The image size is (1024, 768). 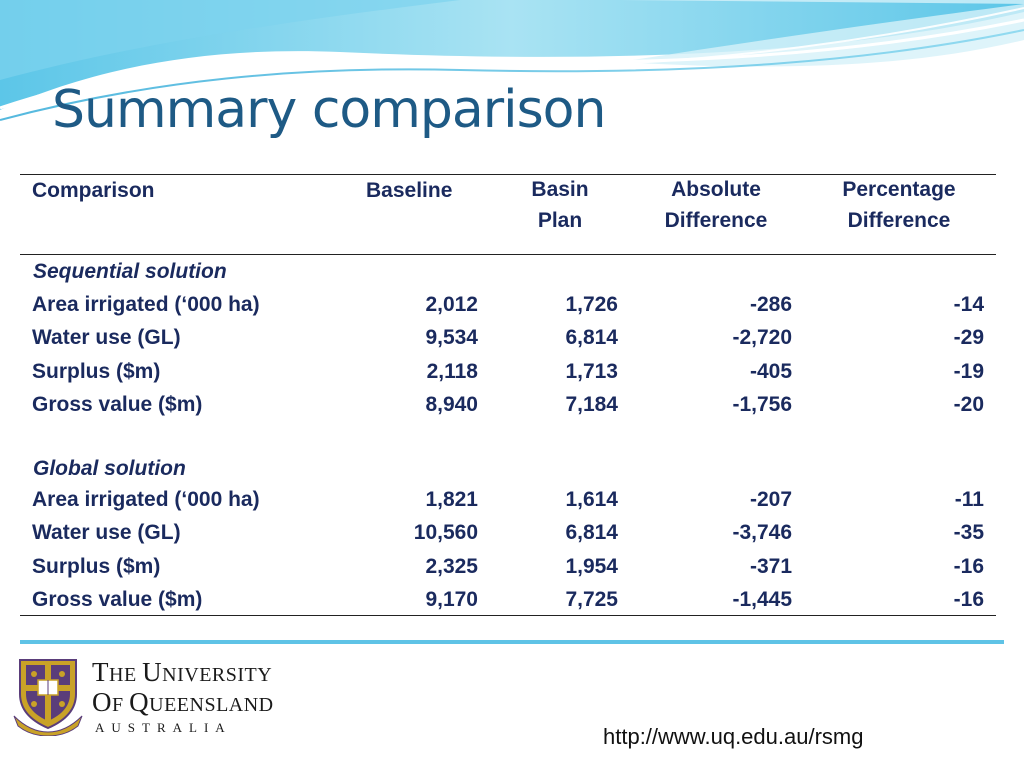 I want to click on col-header-comparison: Comparison, so click(x=93, y=190).